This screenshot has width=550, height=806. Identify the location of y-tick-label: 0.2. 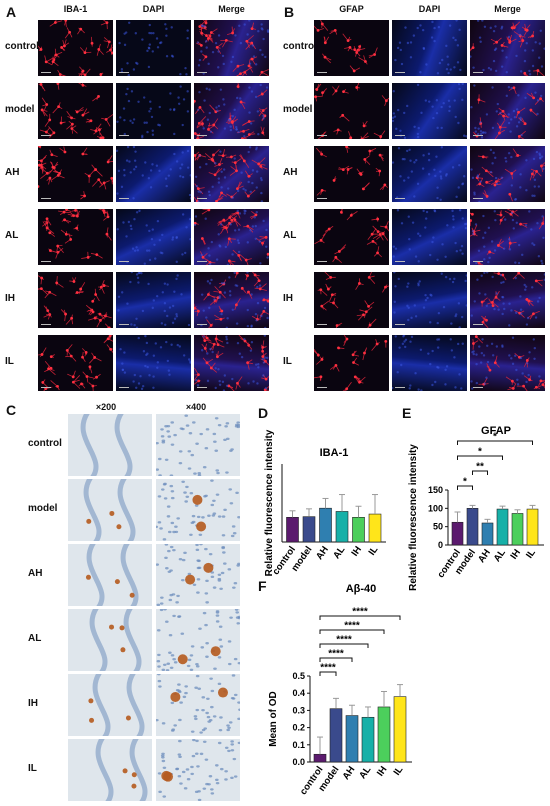
(298, 728).